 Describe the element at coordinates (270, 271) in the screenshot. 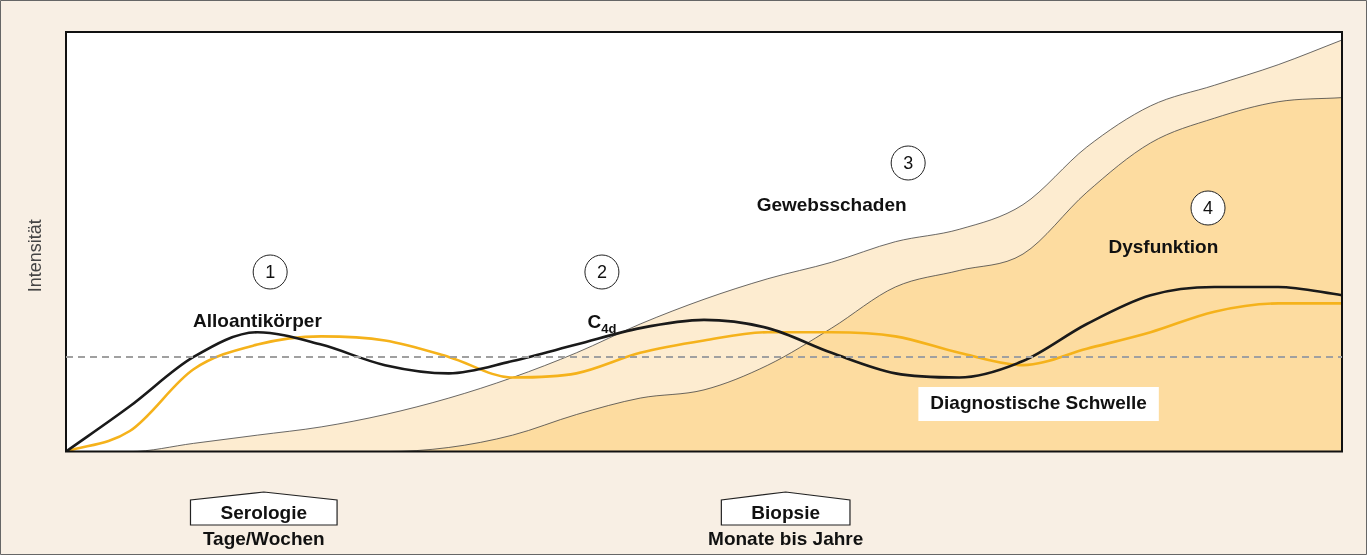

I see `annotation: 1` at that location.